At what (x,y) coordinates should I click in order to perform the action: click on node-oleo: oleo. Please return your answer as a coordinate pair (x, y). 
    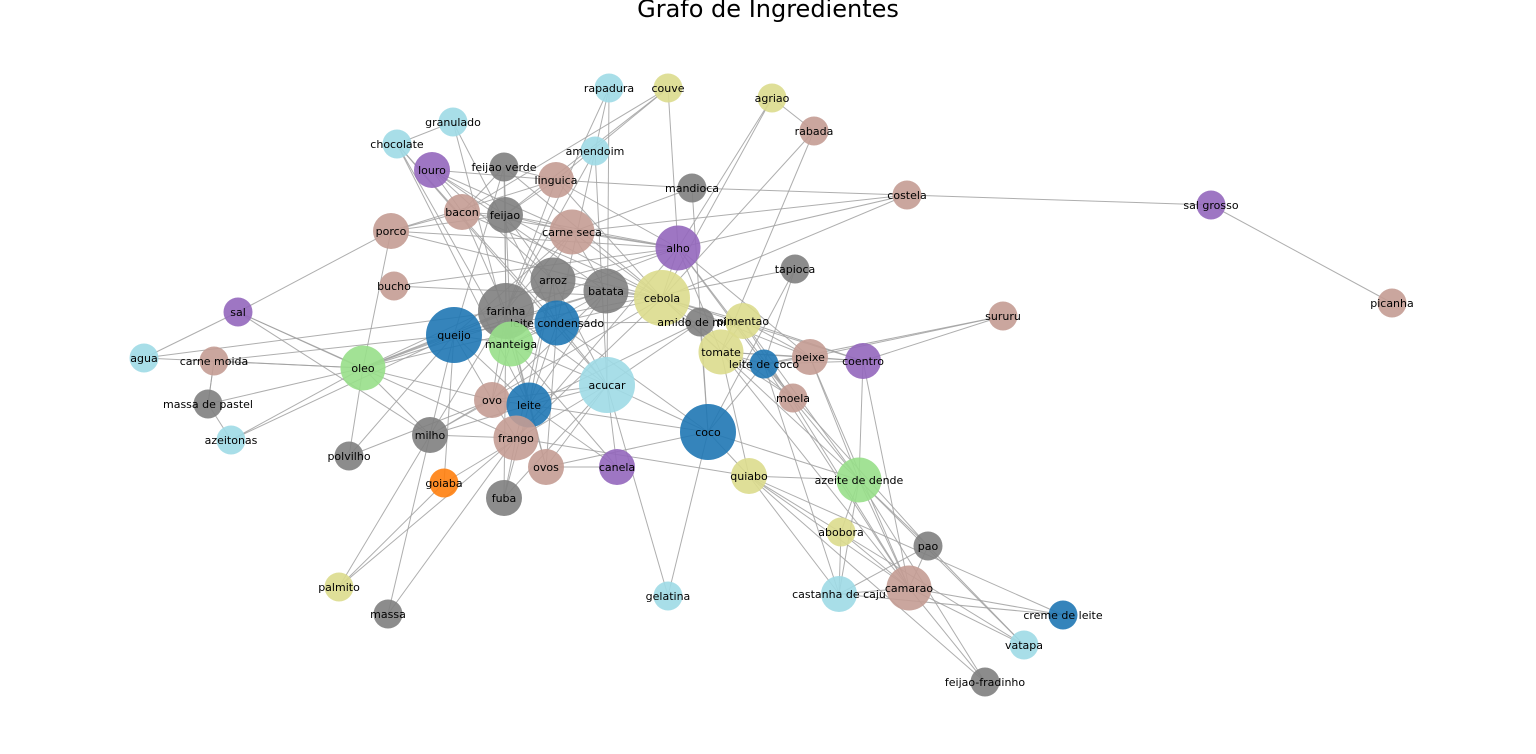
    Looking at the image, I should click on (363, 368).